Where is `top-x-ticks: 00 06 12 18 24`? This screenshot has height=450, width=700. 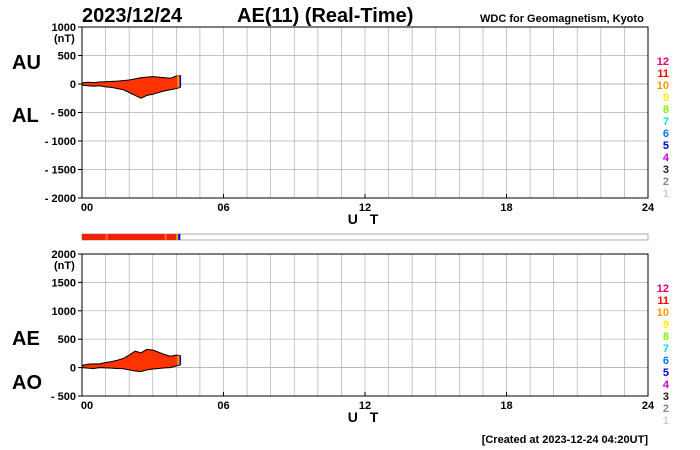 top-x-ticks: 00 06 12 18 24 is located at coordinates (368, 204).